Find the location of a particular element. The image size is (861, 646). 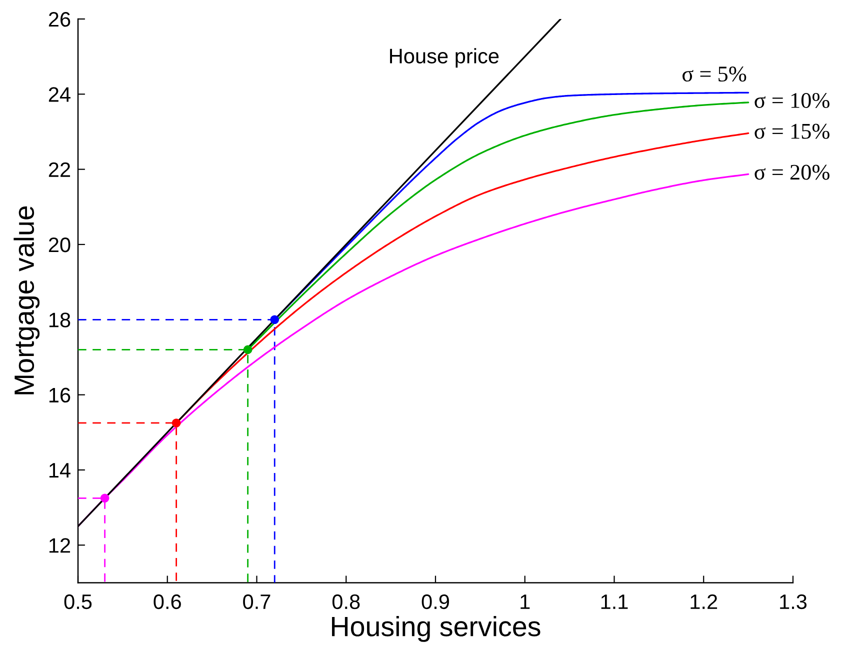

y-tick-label: 24 is located at coordinates (59, 94).